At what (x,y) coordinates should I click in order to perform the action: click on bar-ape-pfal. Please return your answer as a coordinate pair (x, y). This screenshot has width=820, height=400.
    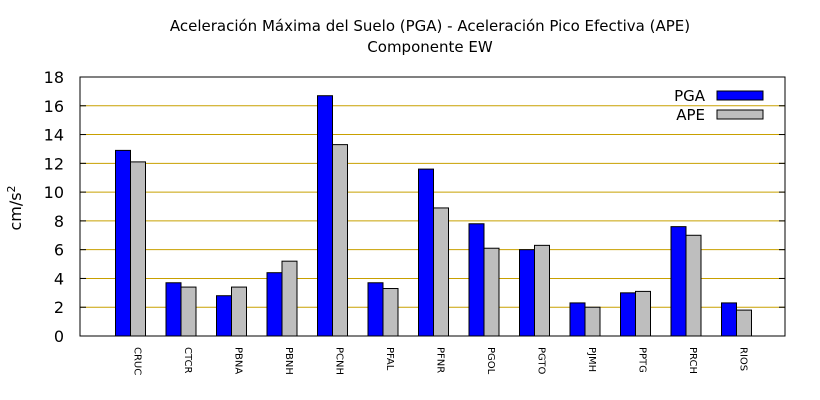
    Looking at the image, I should click on (390, 312).